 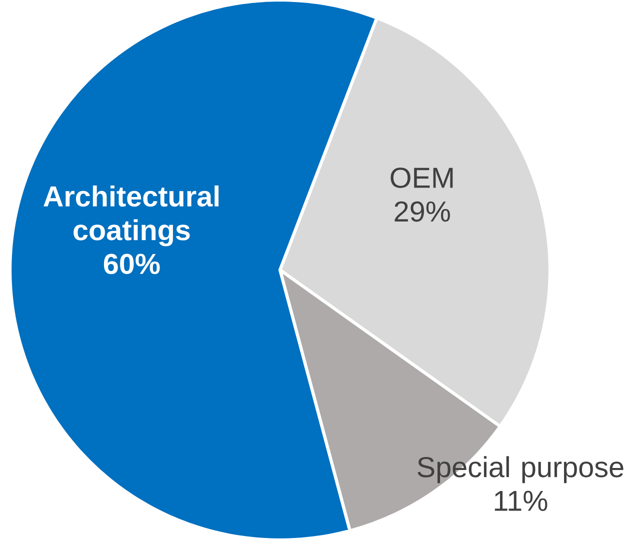 I want to click on data-label: 60%, so click(x=132, y=264).